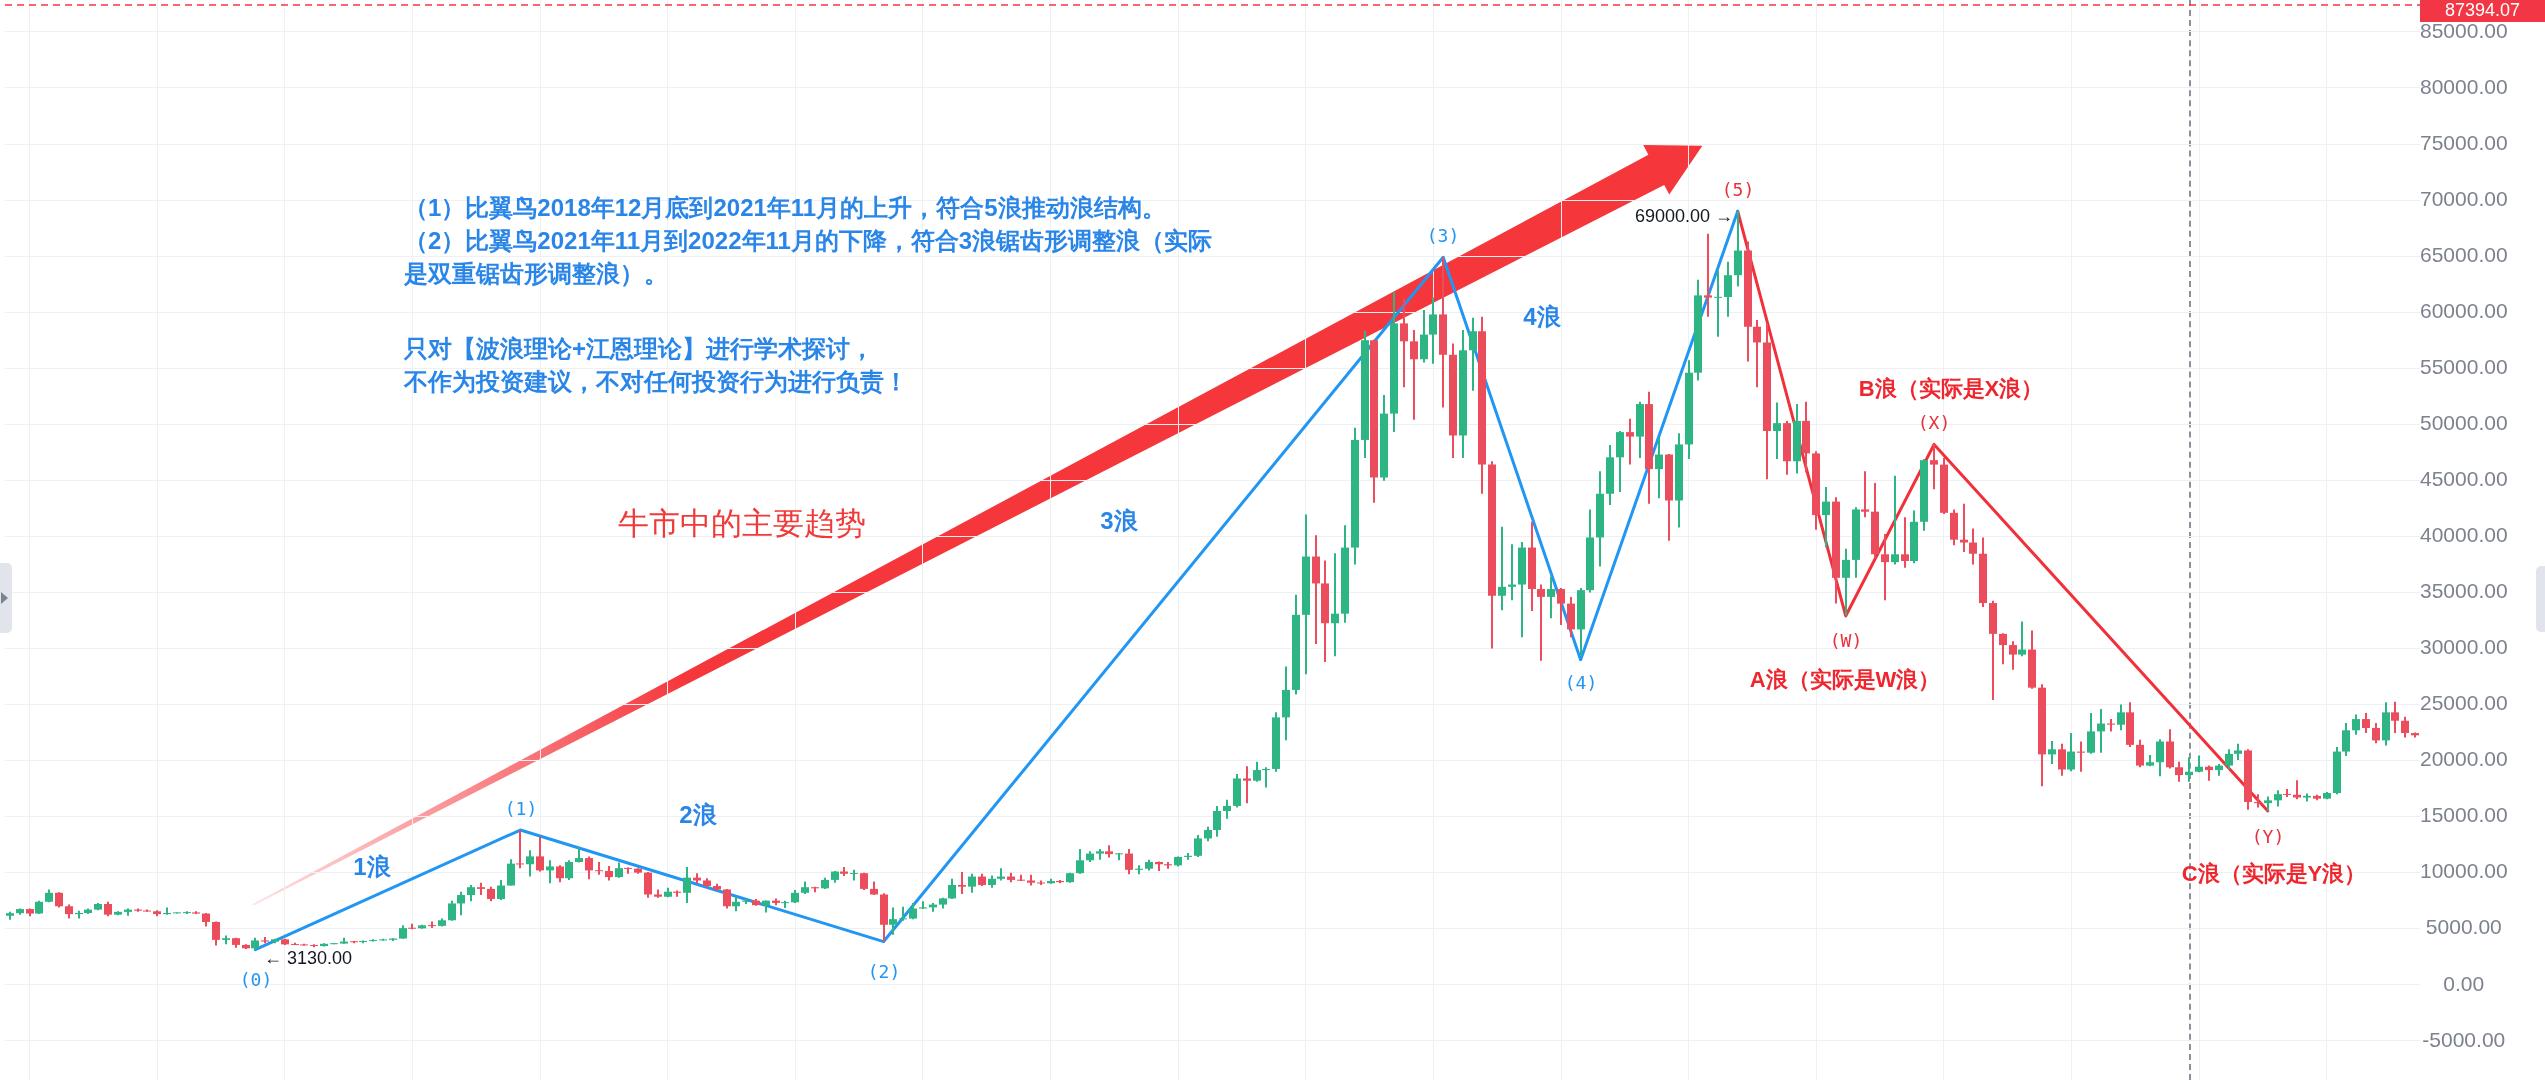 Image resolution: width=2545 pixels, height=1080 pixels. What do you see at coordinates (1934, 422) in the screenshot?
I see `annotation: (X)` at bounding box center [1934, 422].